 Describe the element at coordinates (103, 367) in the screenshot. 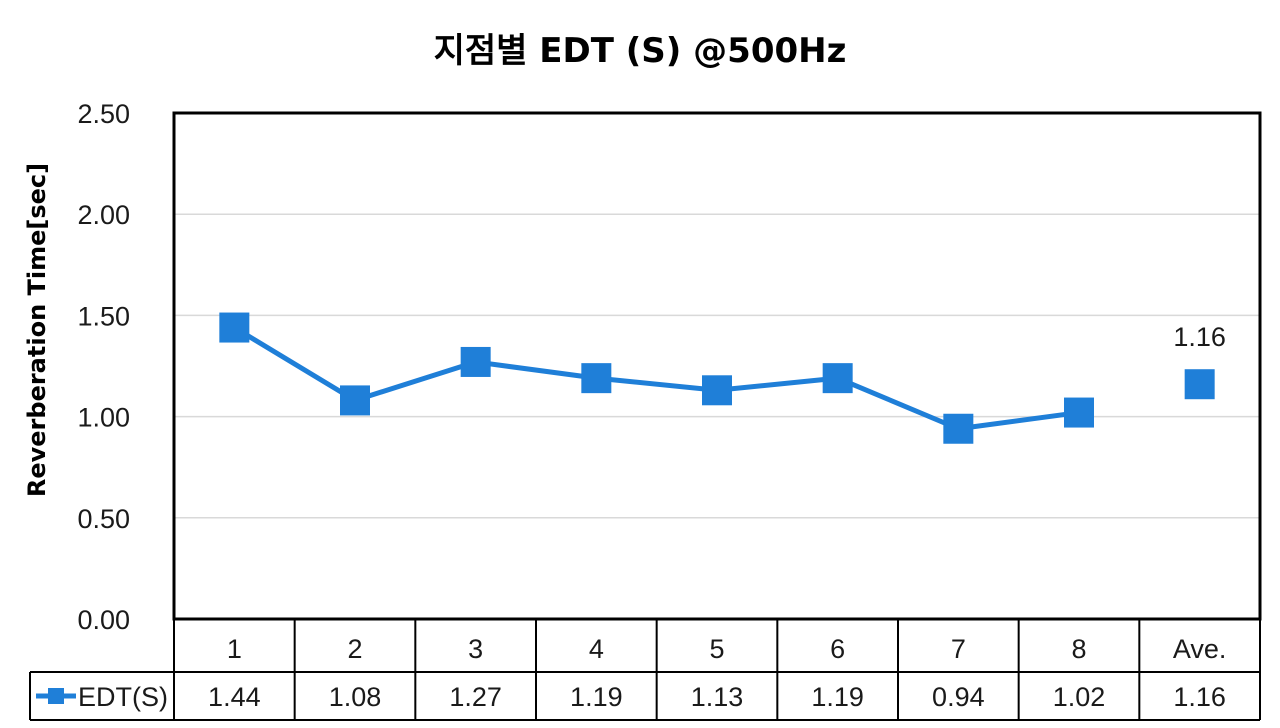

I see `y-tick-labels: 0.00 0.50 1.00 1.50 2.00 2.50` at that location.